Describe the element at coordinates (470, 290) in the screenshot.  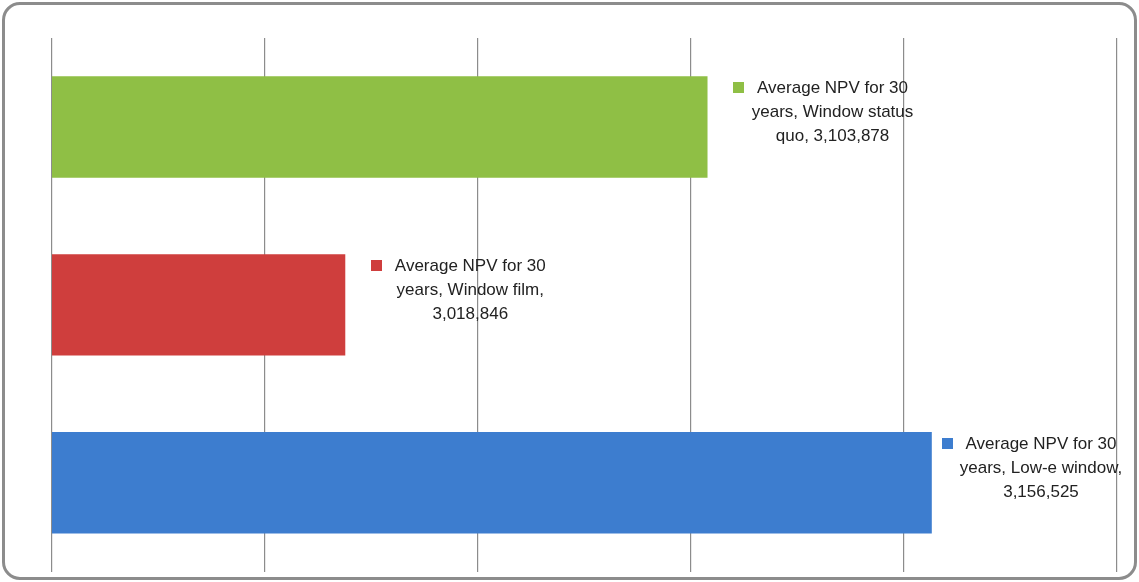
I see `data-label: Average NPV for 30 years, Window film, 3,018,846` at that location.